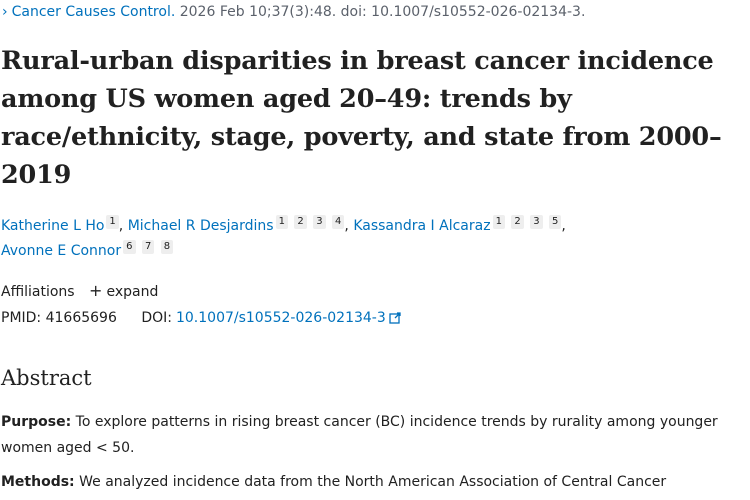 The width and height of the screenshot is (750, 500). I want to click on author-link: Michael R Desjardins, so click(200, 226).